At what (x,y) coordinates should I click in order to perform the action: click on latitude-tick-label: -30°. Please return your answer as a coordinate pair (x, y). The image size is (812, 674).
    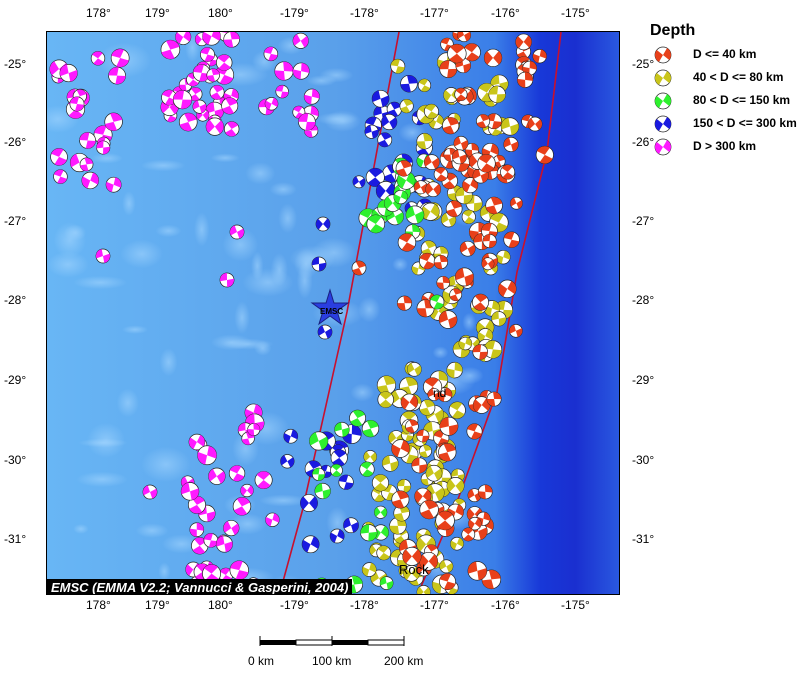
    Looking at the image, I should click on (15, 460).